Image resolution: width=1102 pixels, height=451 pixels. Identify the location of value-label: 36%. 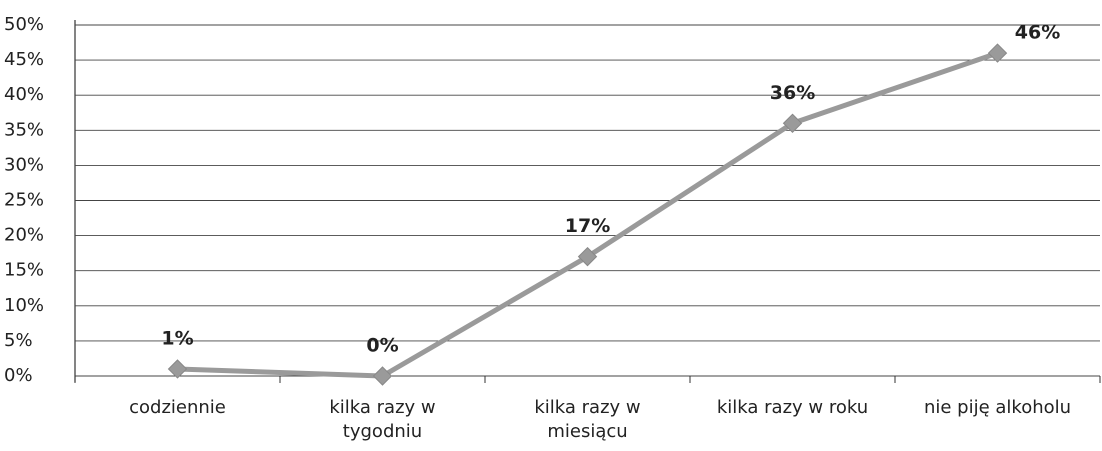
(792, 93).